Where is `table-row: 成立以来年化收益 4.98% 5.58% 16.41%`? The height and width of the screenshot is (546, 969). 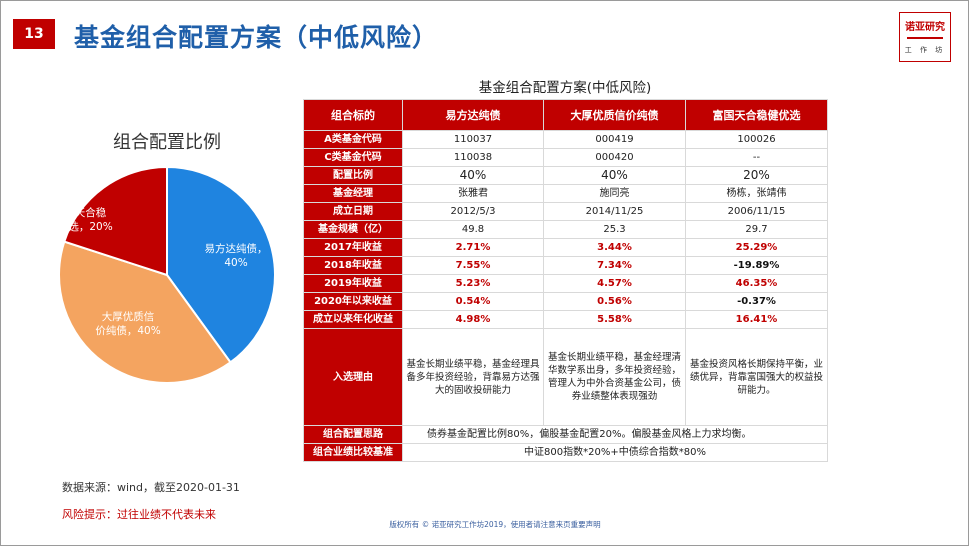
table-row: 成立以来年化收益 4.98% 5.58% 16.41% is located at coordinates (565, 319).